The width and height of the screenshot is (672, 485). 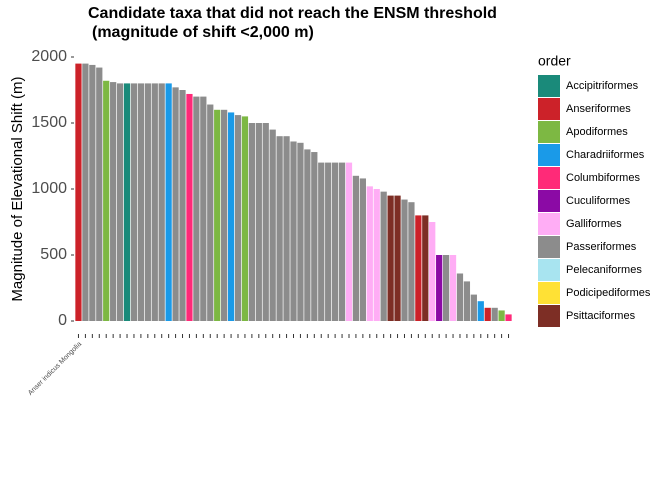 I want to click on legend-label: Apodiformes, so click(x=597, y=132).